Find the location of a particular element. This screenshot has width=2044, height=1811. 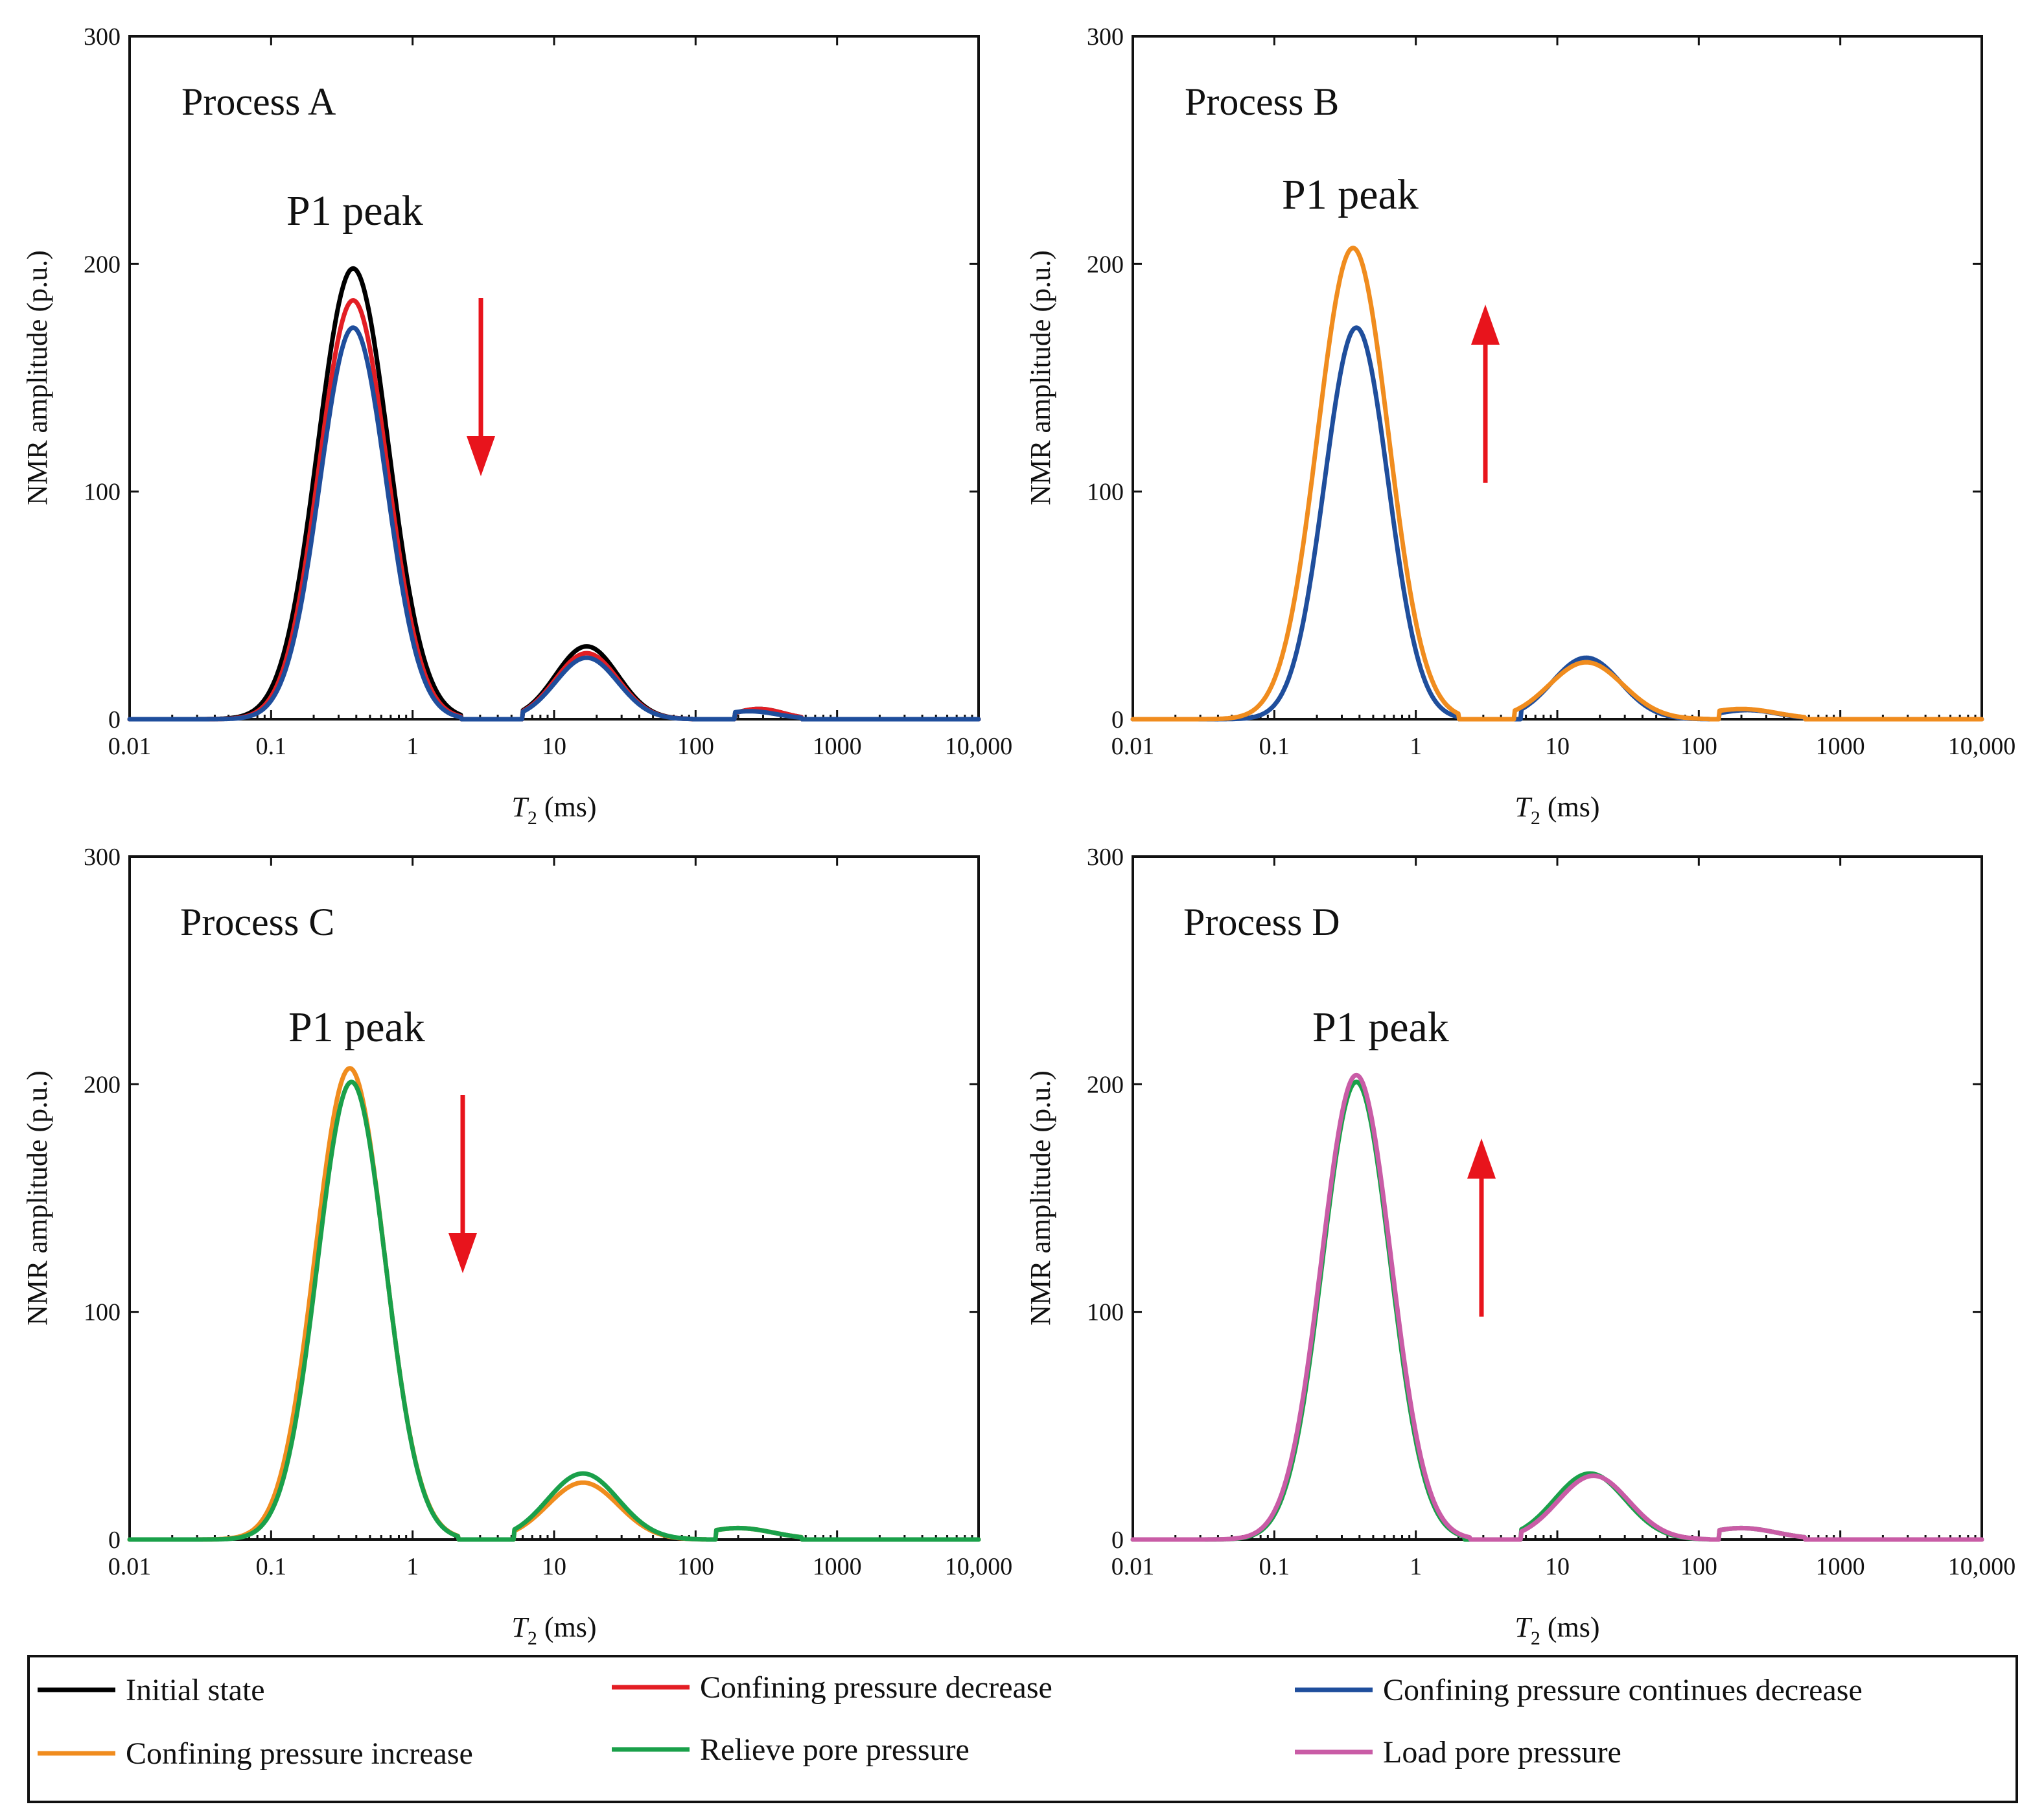

legend-label: Confining pressure decrease is located at coordinates (876, 1688).